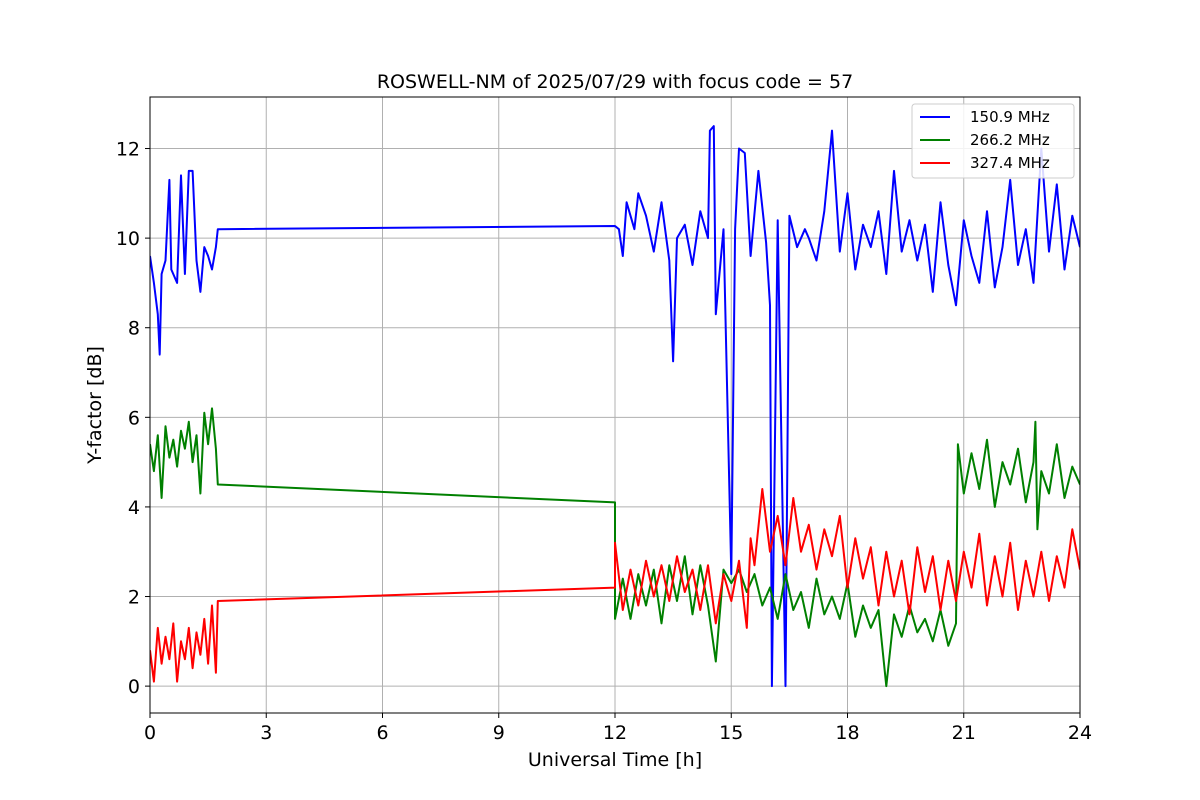 The height and width of the screenshot is (800, 1200). Describe the element at coordinates (847, 733) in the screenshot. I see `x-tick-label: 18` at that location.